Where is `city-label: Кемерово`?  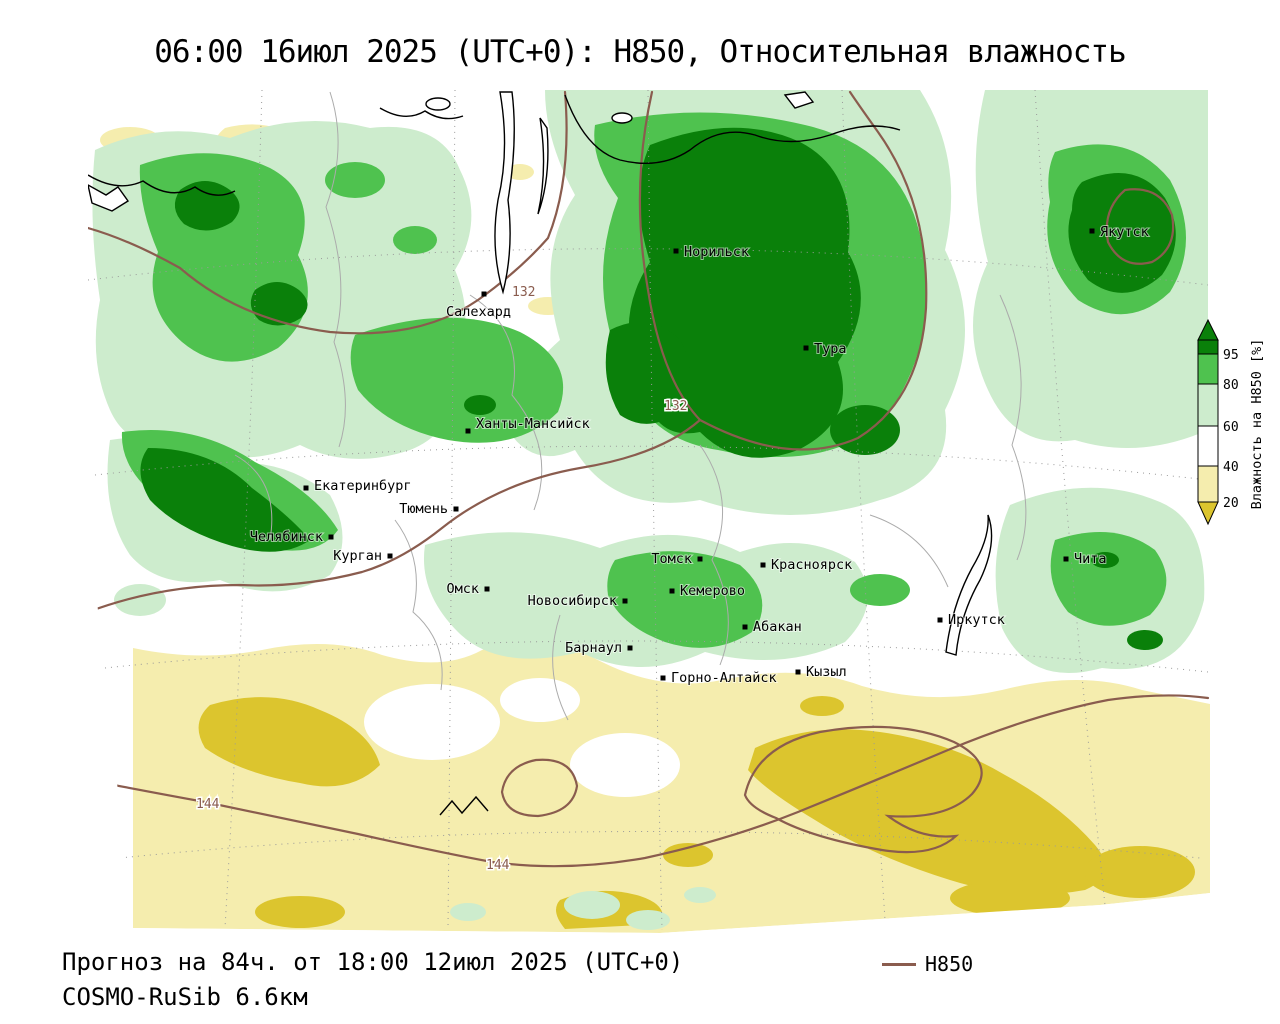 city-label: Кемерово is located at coordinates (712, 591).